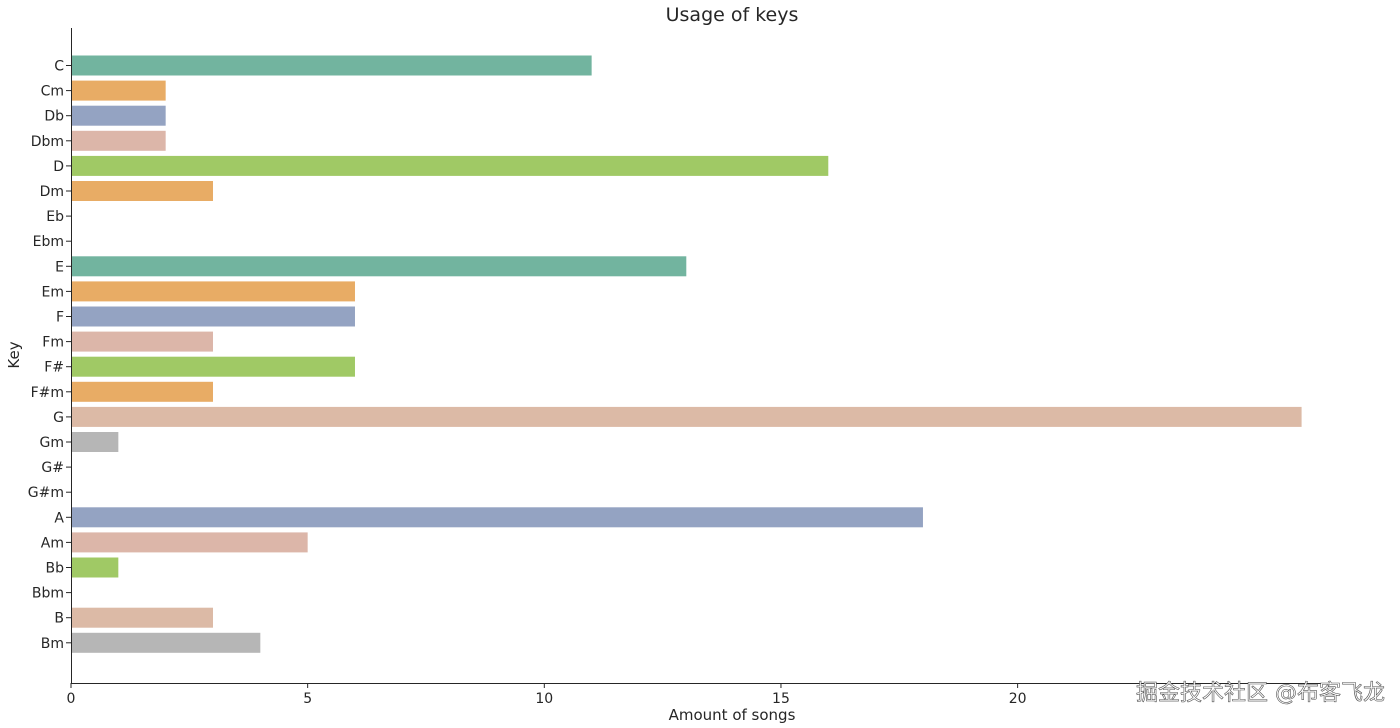 The image size is (1400, 728). I want to click on y-tick-label: A, so click(59, 518).